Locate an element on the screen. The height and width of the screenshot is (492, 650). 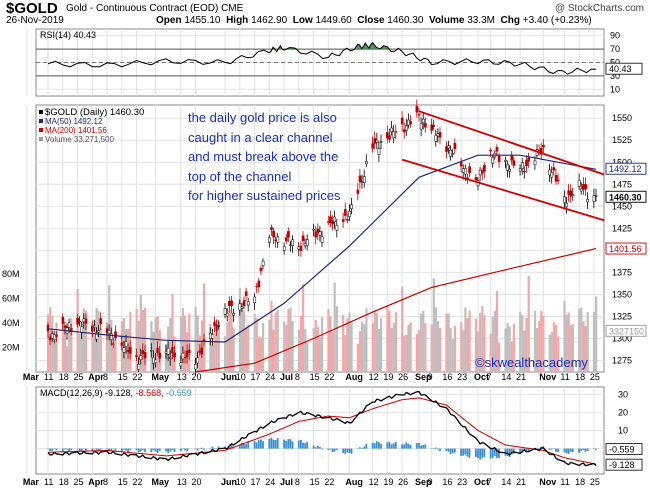
x-tick-label: Jul is located at coordinates (286, 377).